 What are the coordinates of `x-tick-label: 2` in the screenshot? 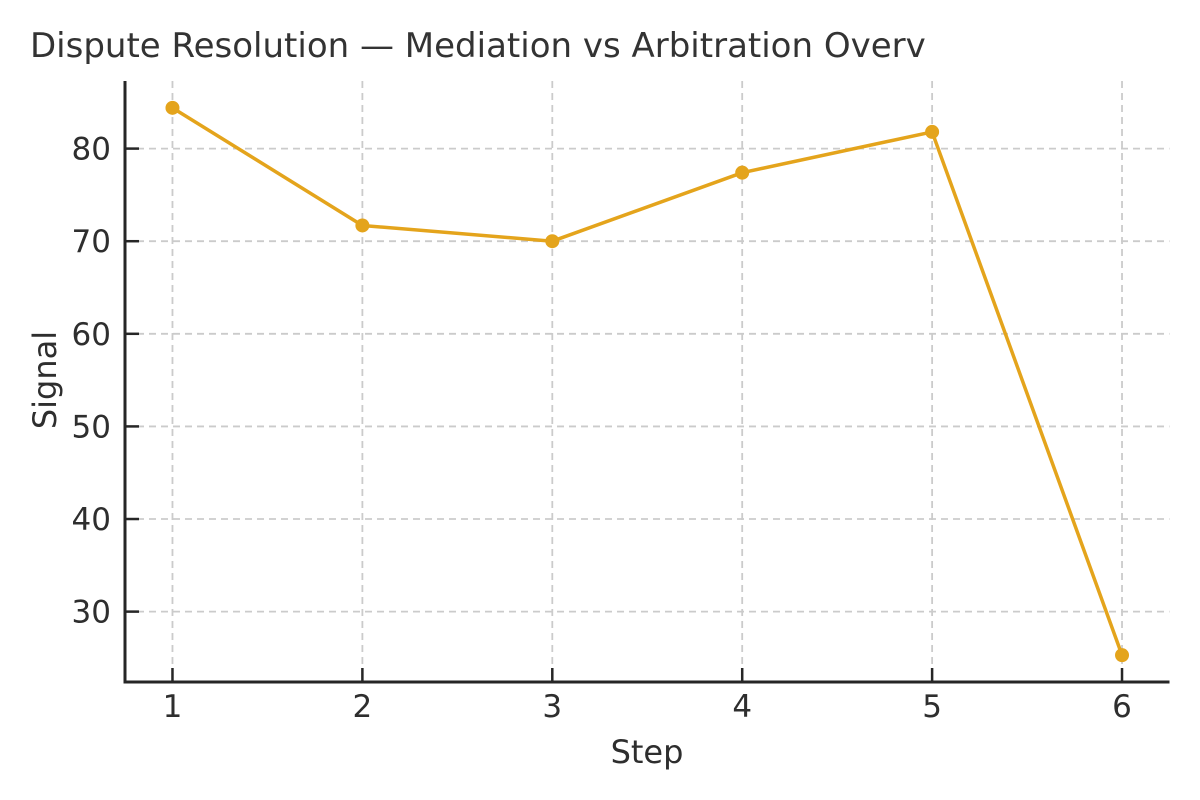 It's located at (363, 707).